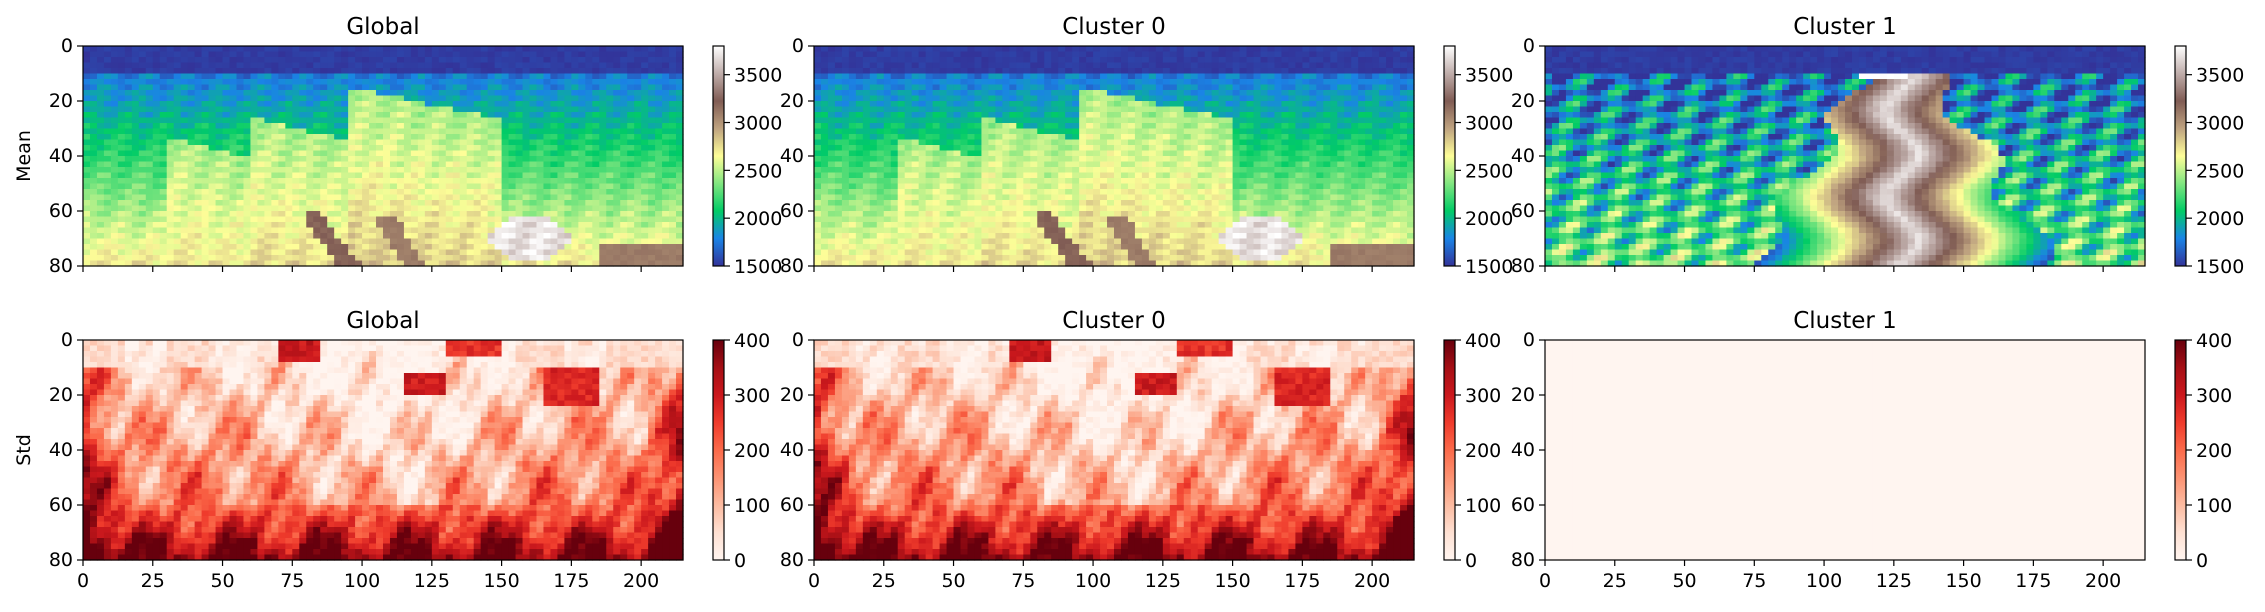 This screenshot has height=612, width=2265. Describe the element at coordinates (758, 171) in the screenshot. I see `colorbar-tick-label: 2500` at that location.